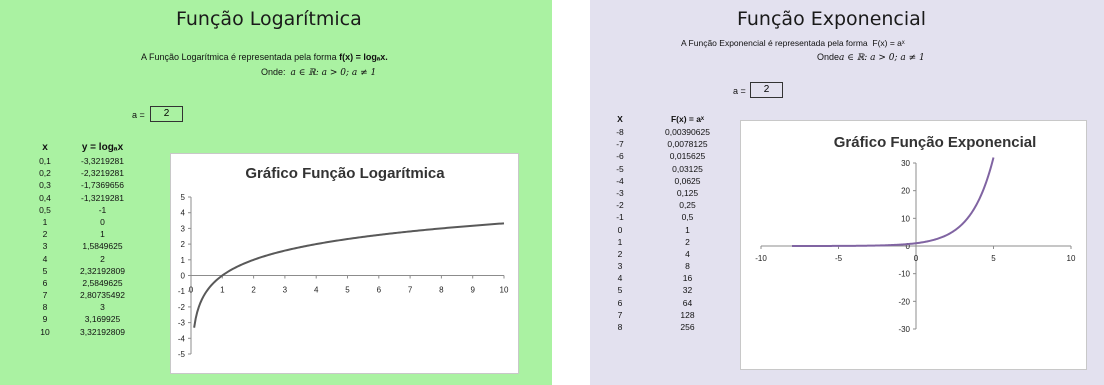  I want to click on y-cell: 0,25, so click(687, 205).